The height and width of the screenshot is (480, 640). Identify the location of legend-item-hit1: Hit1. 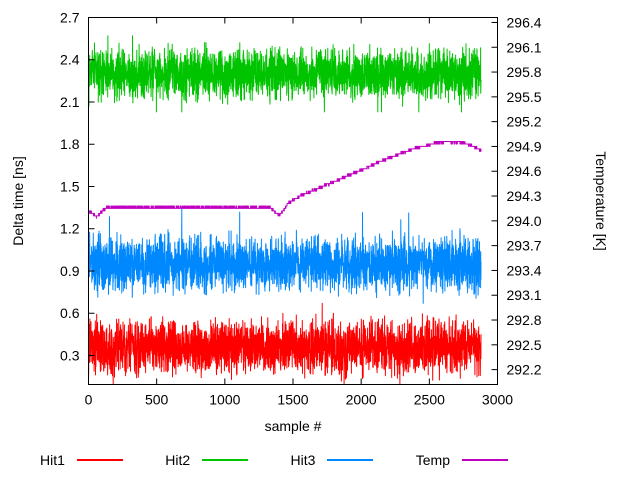
(81, 460).